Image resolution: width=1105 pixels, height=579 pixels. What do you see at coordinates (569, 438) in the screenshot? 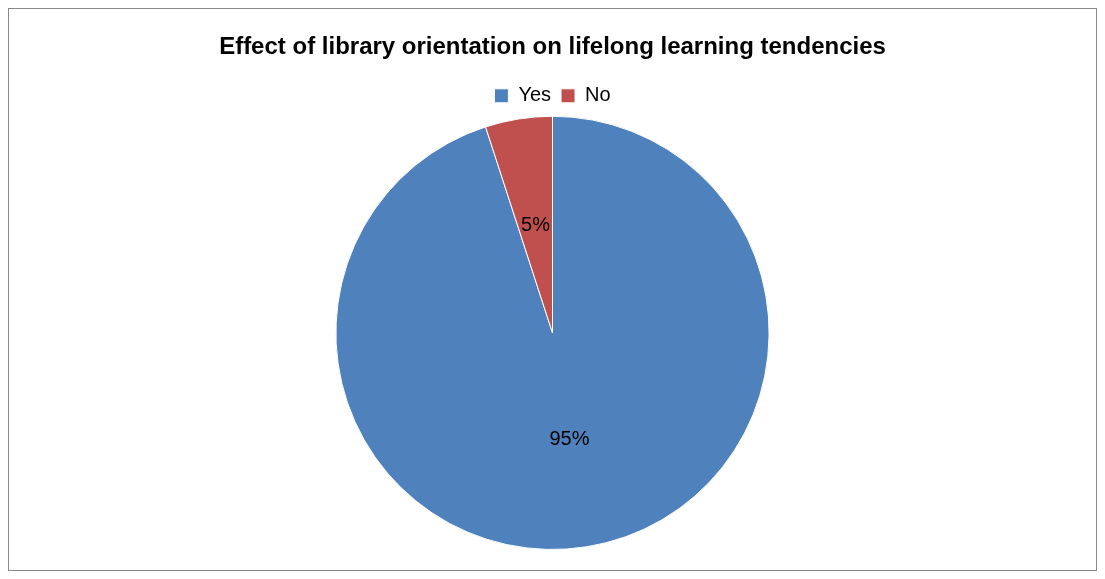
I see `data-label: 95%` at bounding box center [569, 438].